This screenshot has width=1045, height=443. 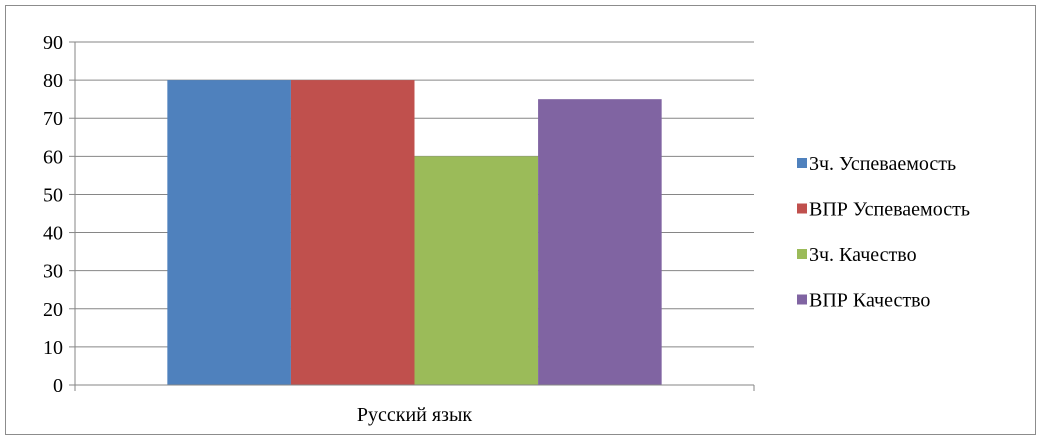 I want to click on y-tick-label: 90, so click(x=53, y=43).